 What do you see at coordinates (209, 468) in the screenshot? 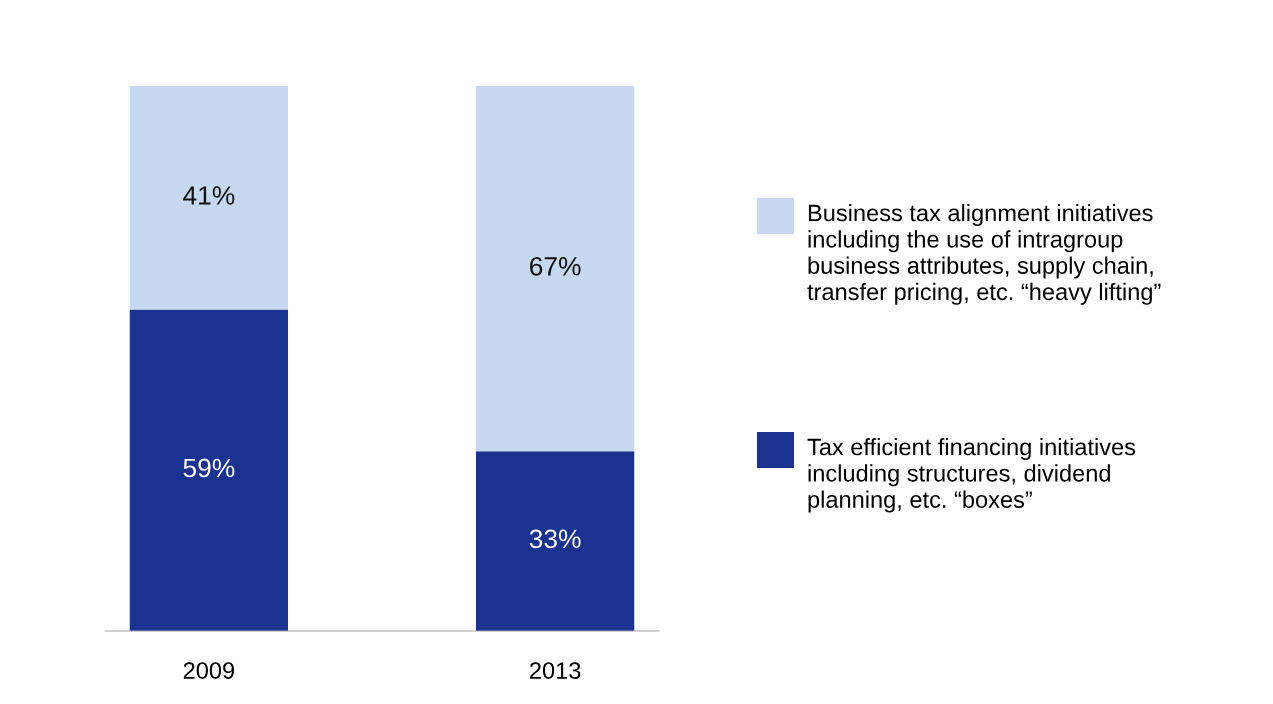
I see `data-label: 59%` at bounding box center [209, 468].